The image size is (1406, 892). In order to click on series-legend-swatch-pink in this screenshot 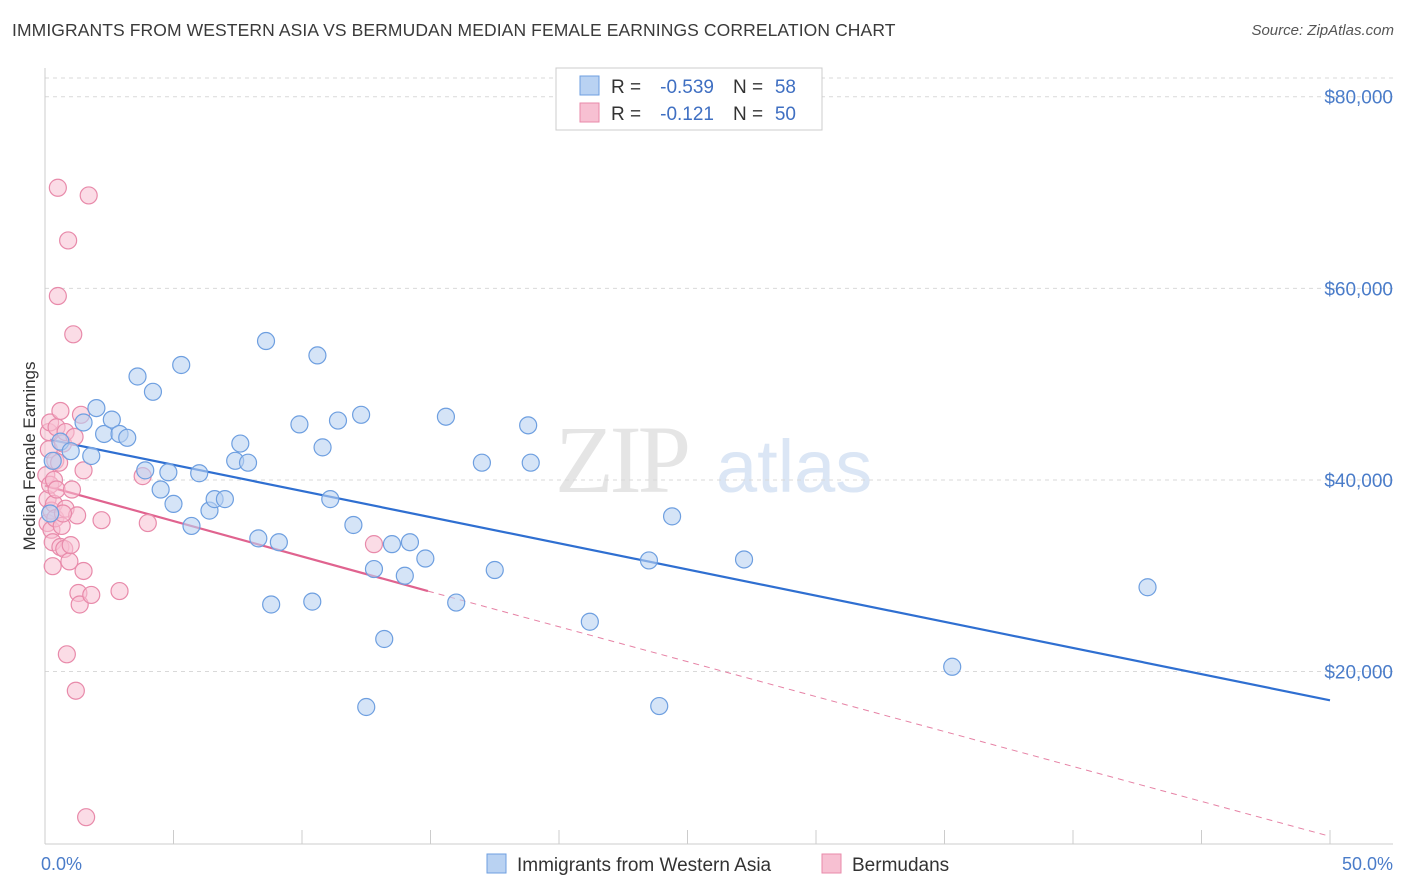, I will do `click(831, 863)`.